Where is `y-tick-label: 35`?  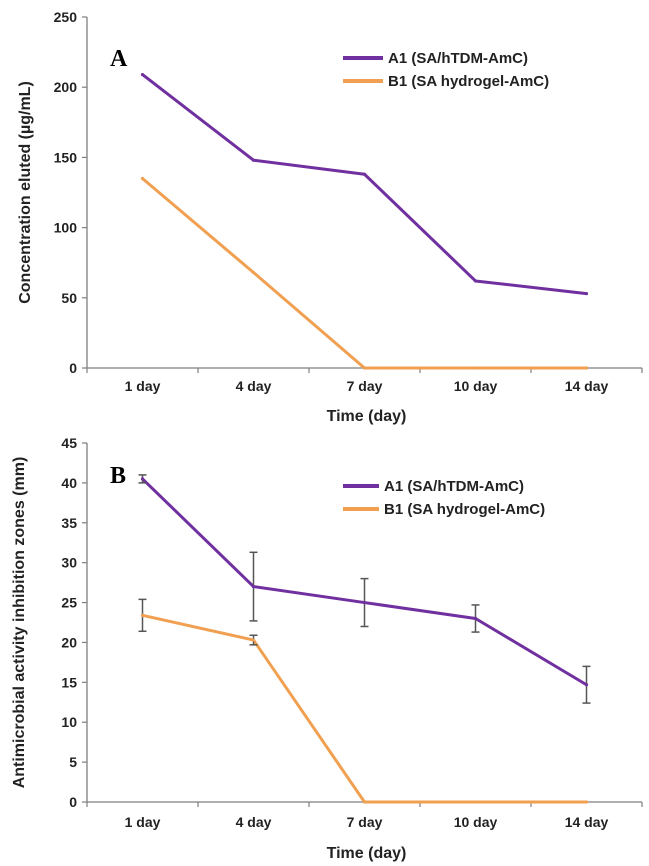
y-tick-label: 35 is located at coordinates (69, 523).